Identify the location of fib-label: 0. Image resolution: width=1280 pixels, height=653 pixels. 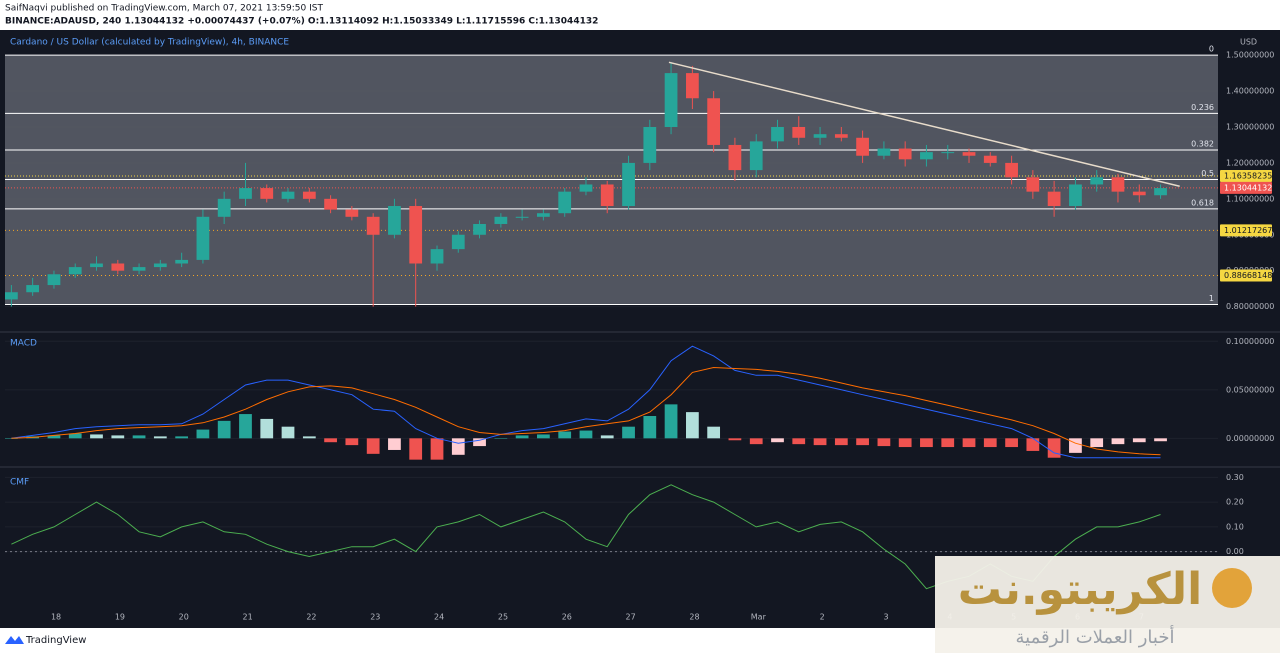
(1211, 49).